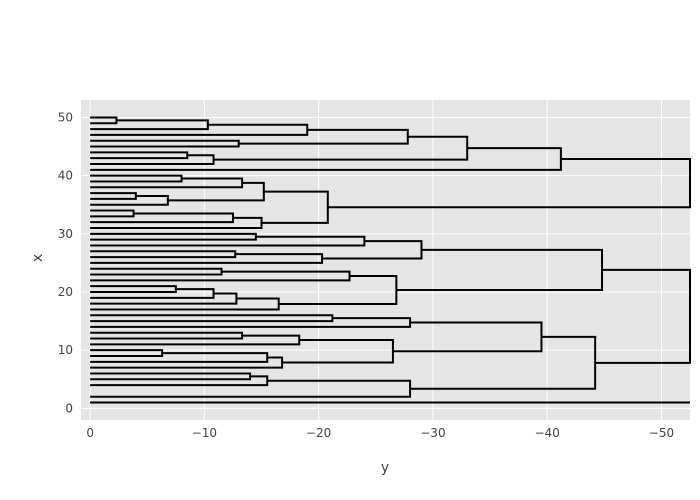 The width and height of the screenshot is (700, 500). Describe the element at coordinates (380, 433) in the screenshot. I see `x-axis-ticks: 0 −10 −20 −30 −40 −50` at that location.